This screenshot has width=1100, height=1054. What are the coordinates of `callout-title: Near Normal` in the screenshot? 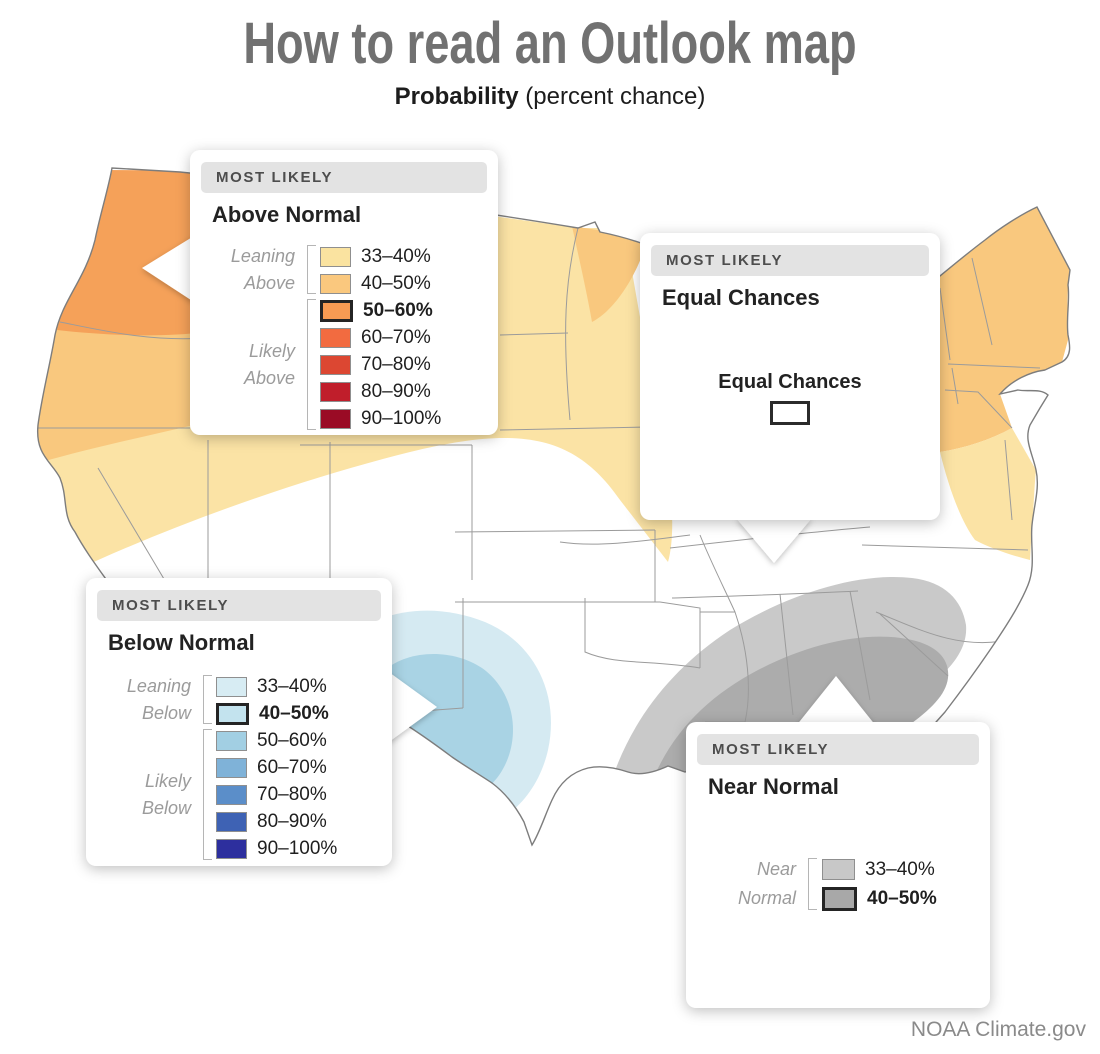 It's located at (773, 786).